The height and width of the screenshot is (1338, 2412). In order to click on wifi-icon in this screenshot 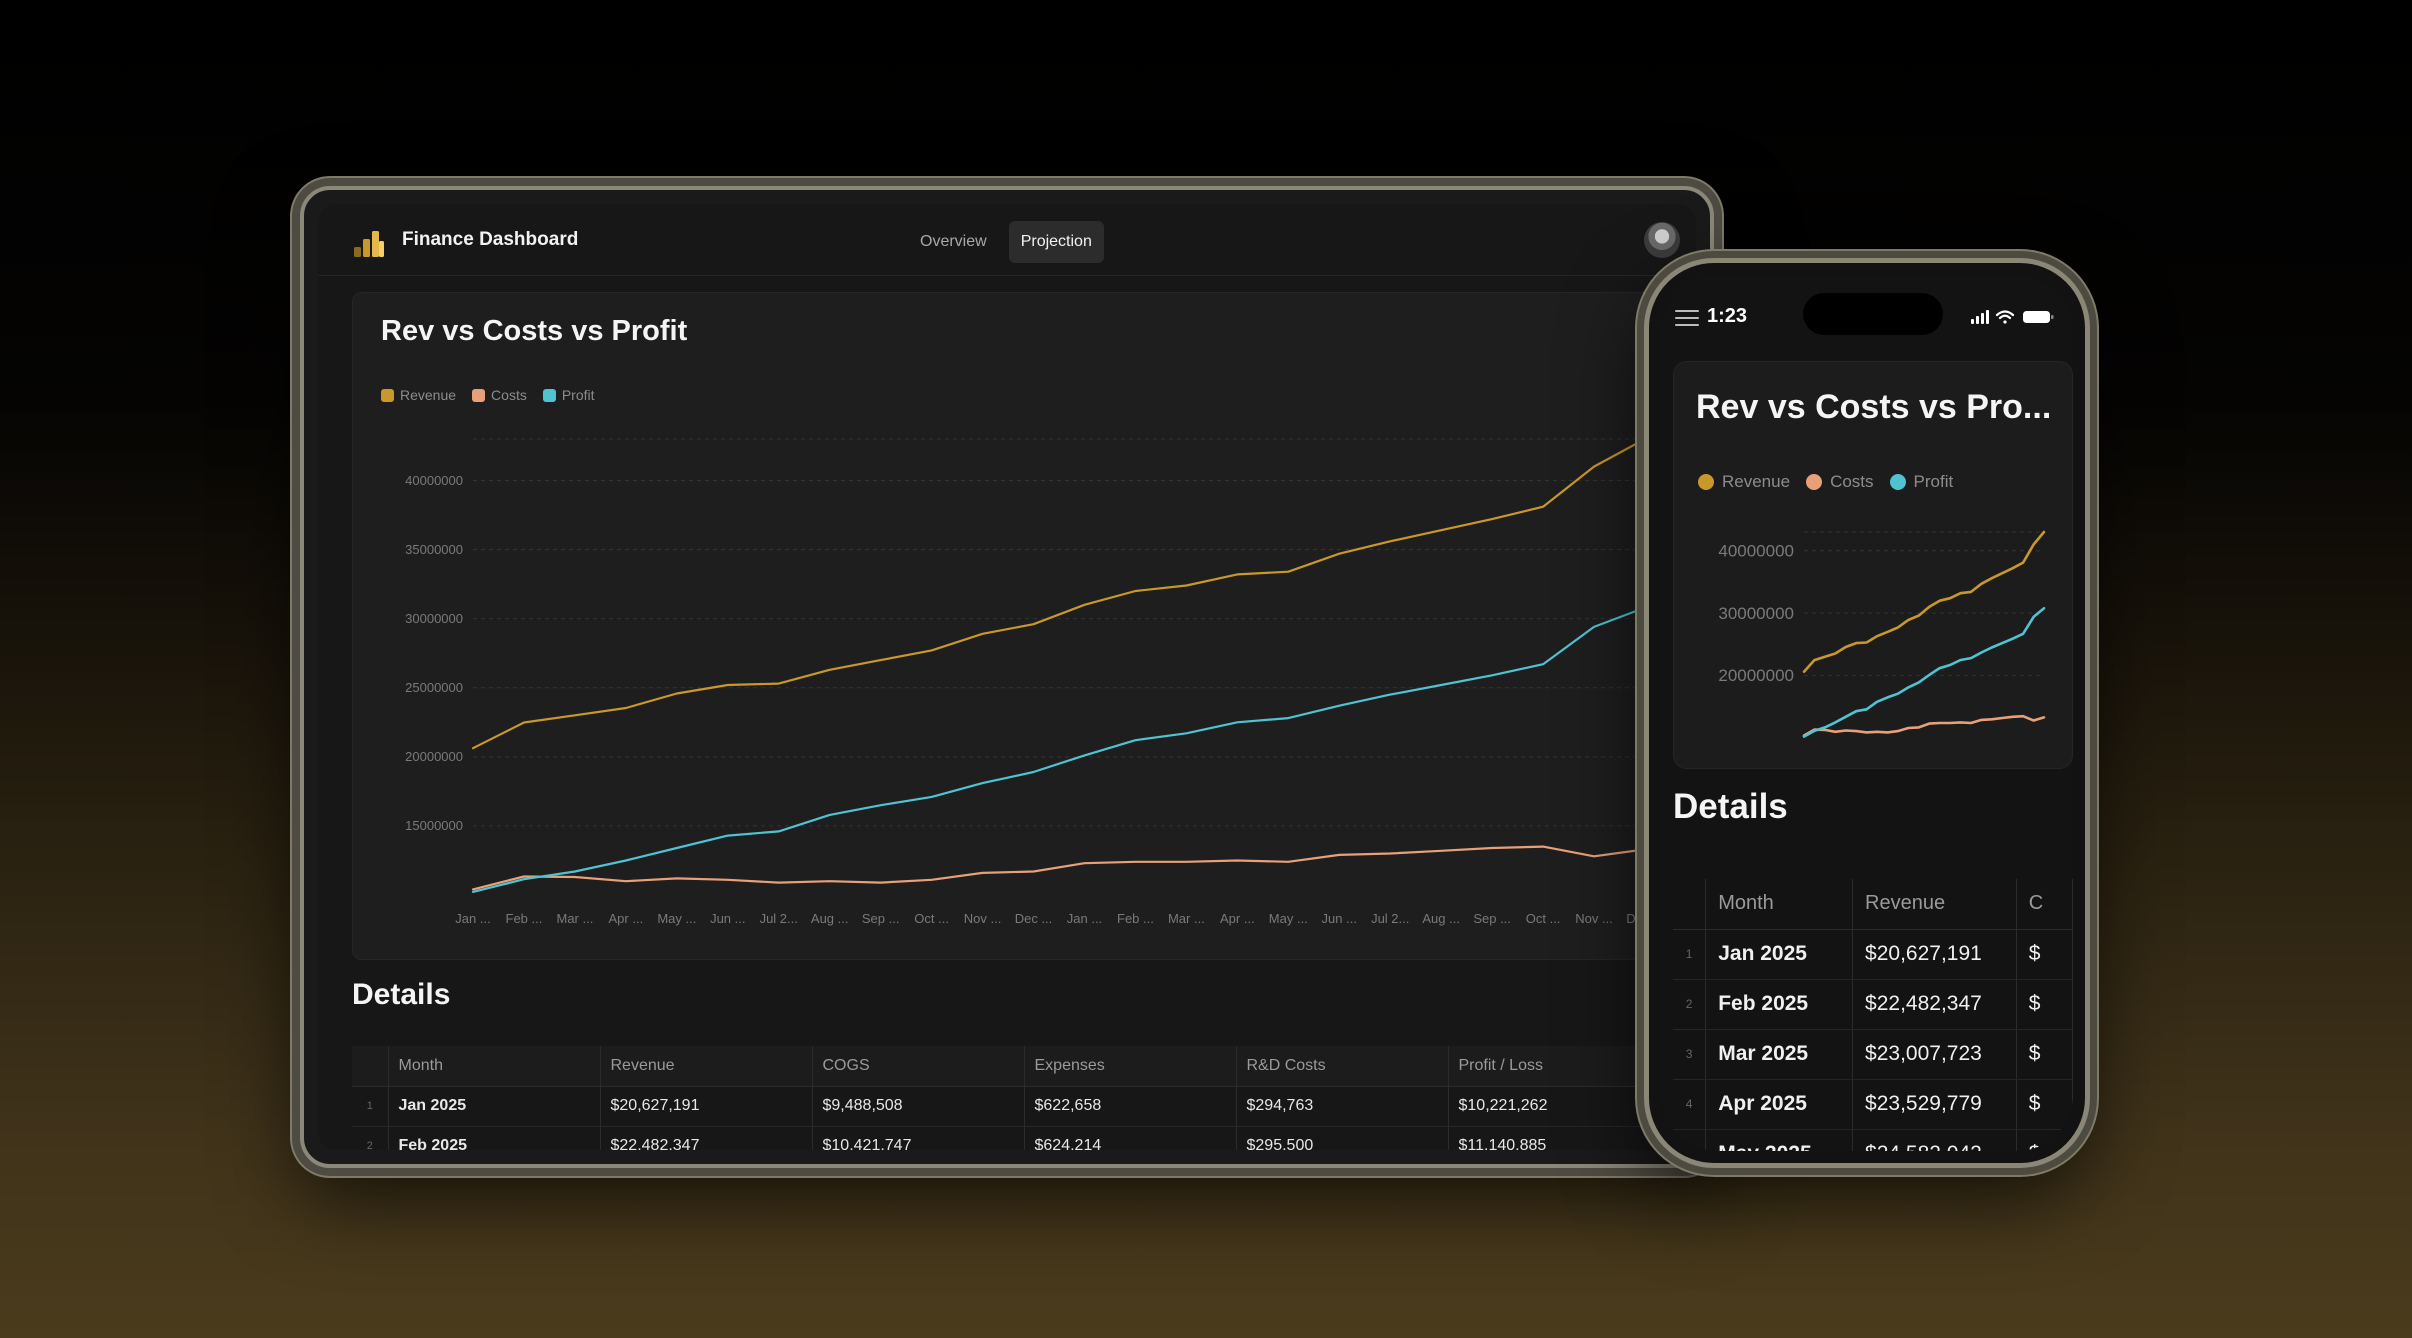, I will do `click(2005, 317)`.